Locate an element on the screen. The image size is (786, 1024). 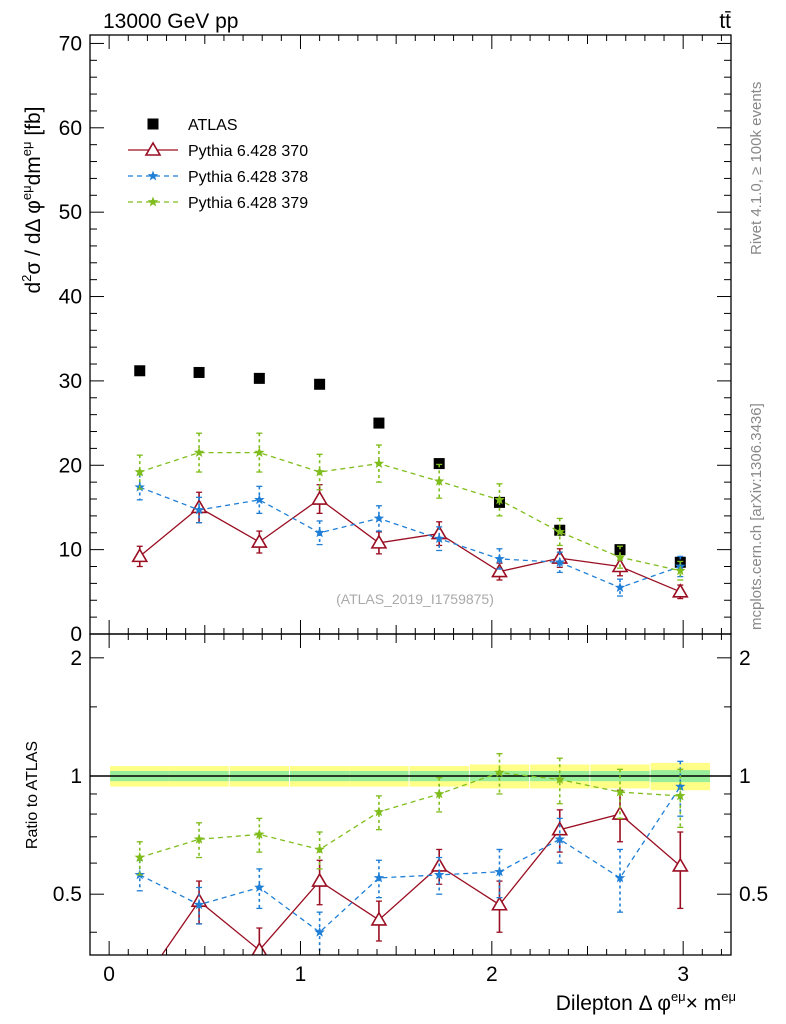
series-group is located at coordinates (411, 854).